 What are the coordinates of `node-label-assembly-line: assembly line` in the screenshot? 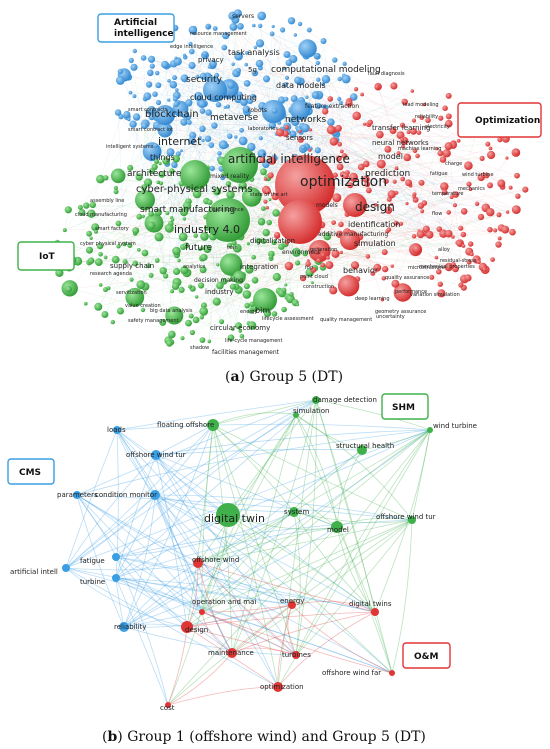 It's located at (107, 201).